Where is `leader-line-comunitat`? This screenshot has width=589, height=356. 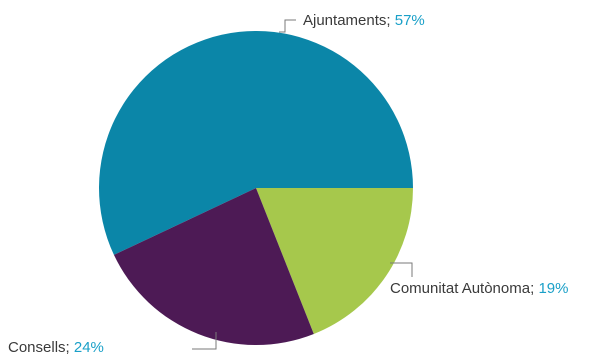
leader-line-comunitat is located at coordinates (401, 269).